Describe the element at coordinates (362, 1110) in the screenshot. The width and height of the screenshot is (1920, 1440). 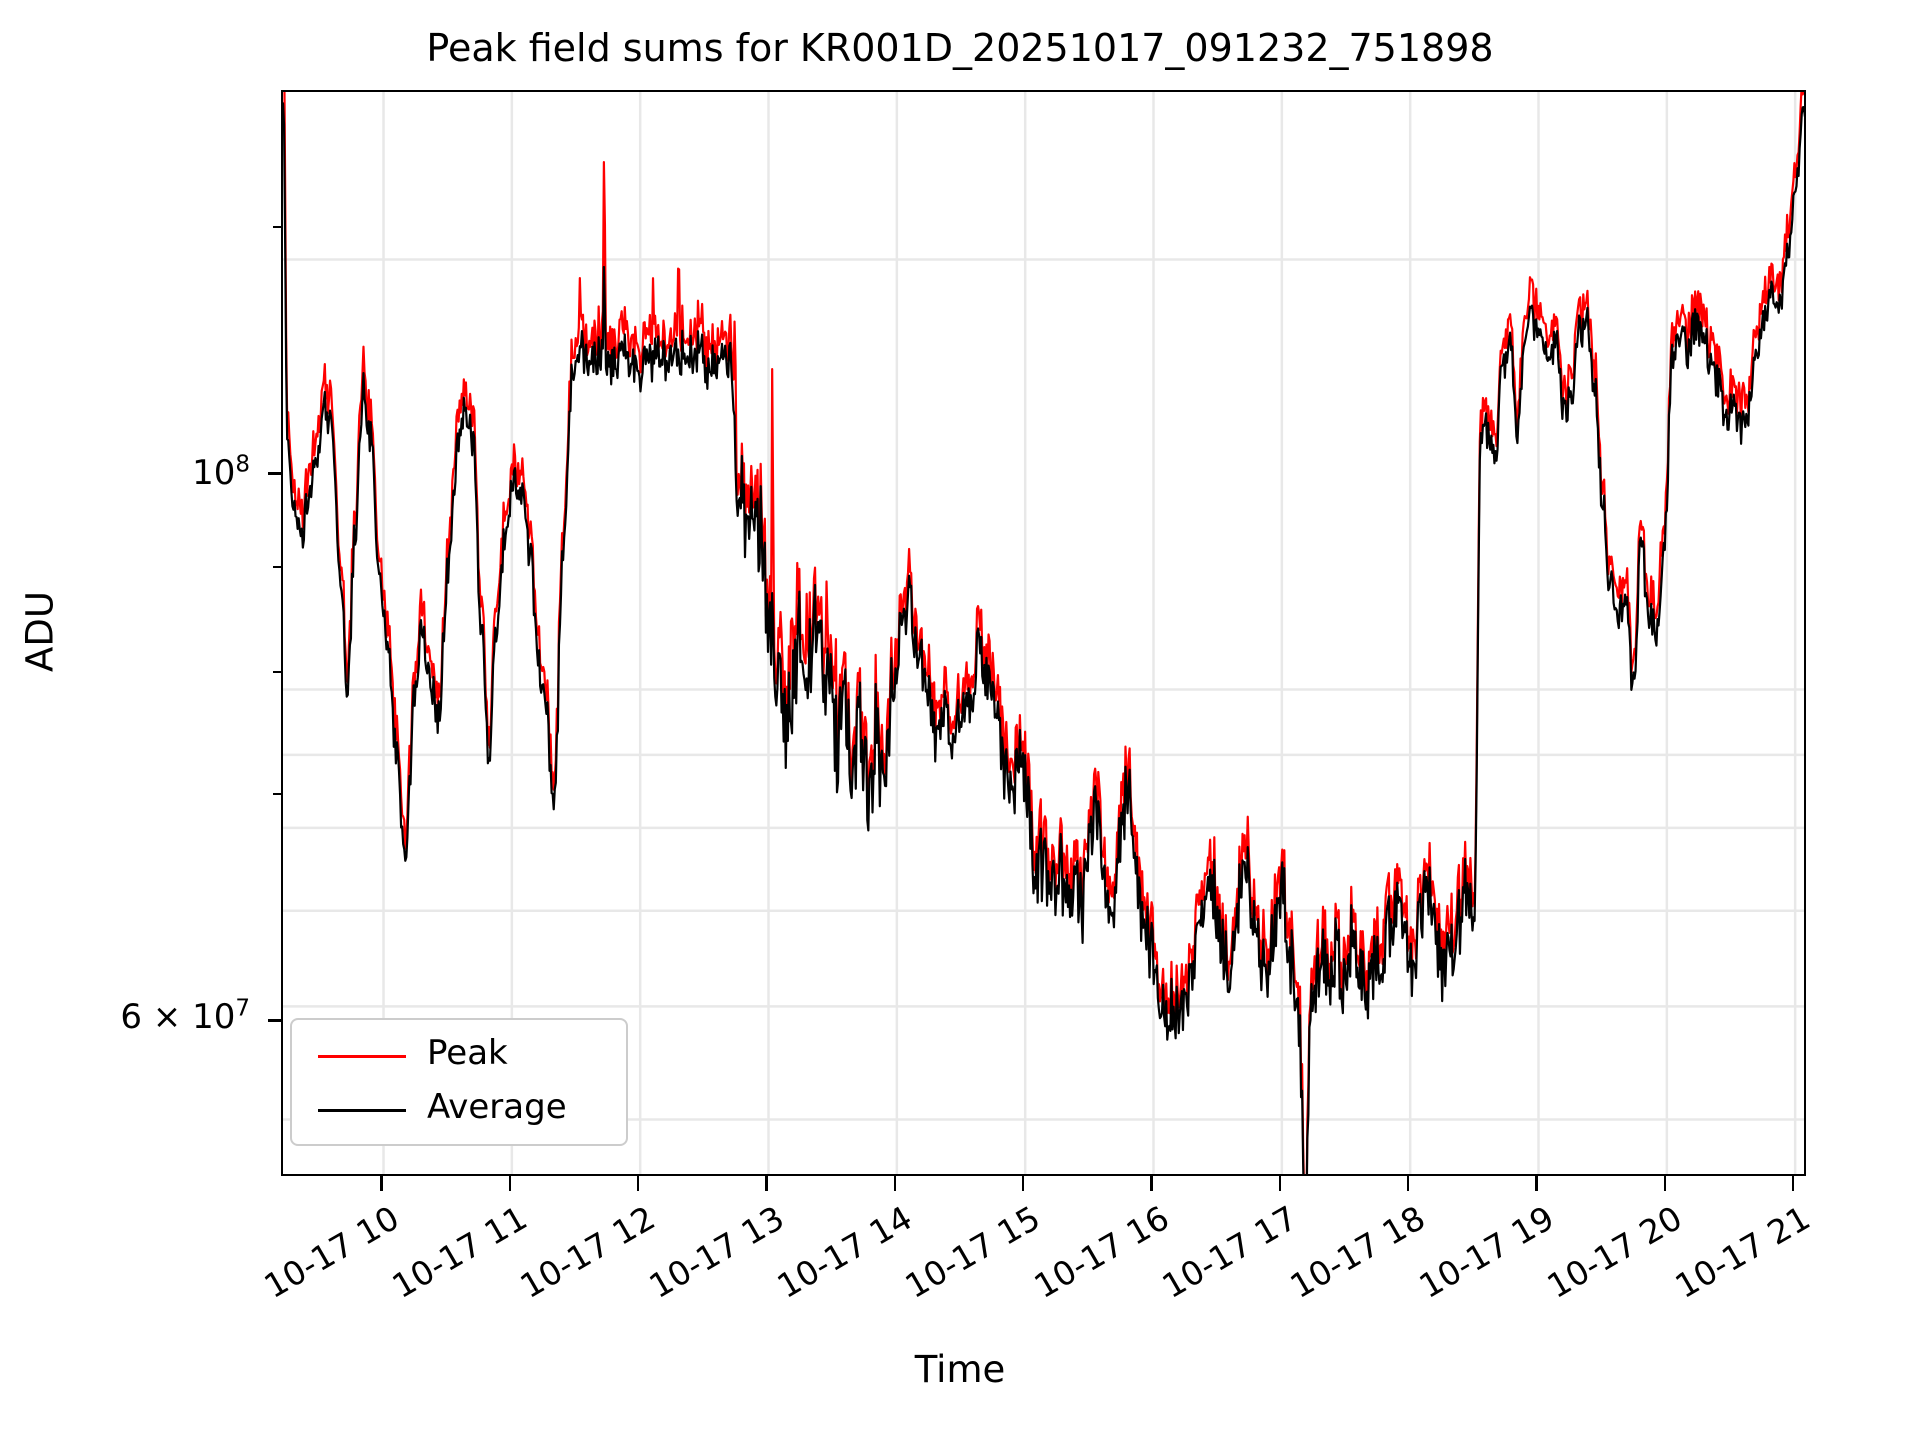
I see `legend-swatch-average` at that location.